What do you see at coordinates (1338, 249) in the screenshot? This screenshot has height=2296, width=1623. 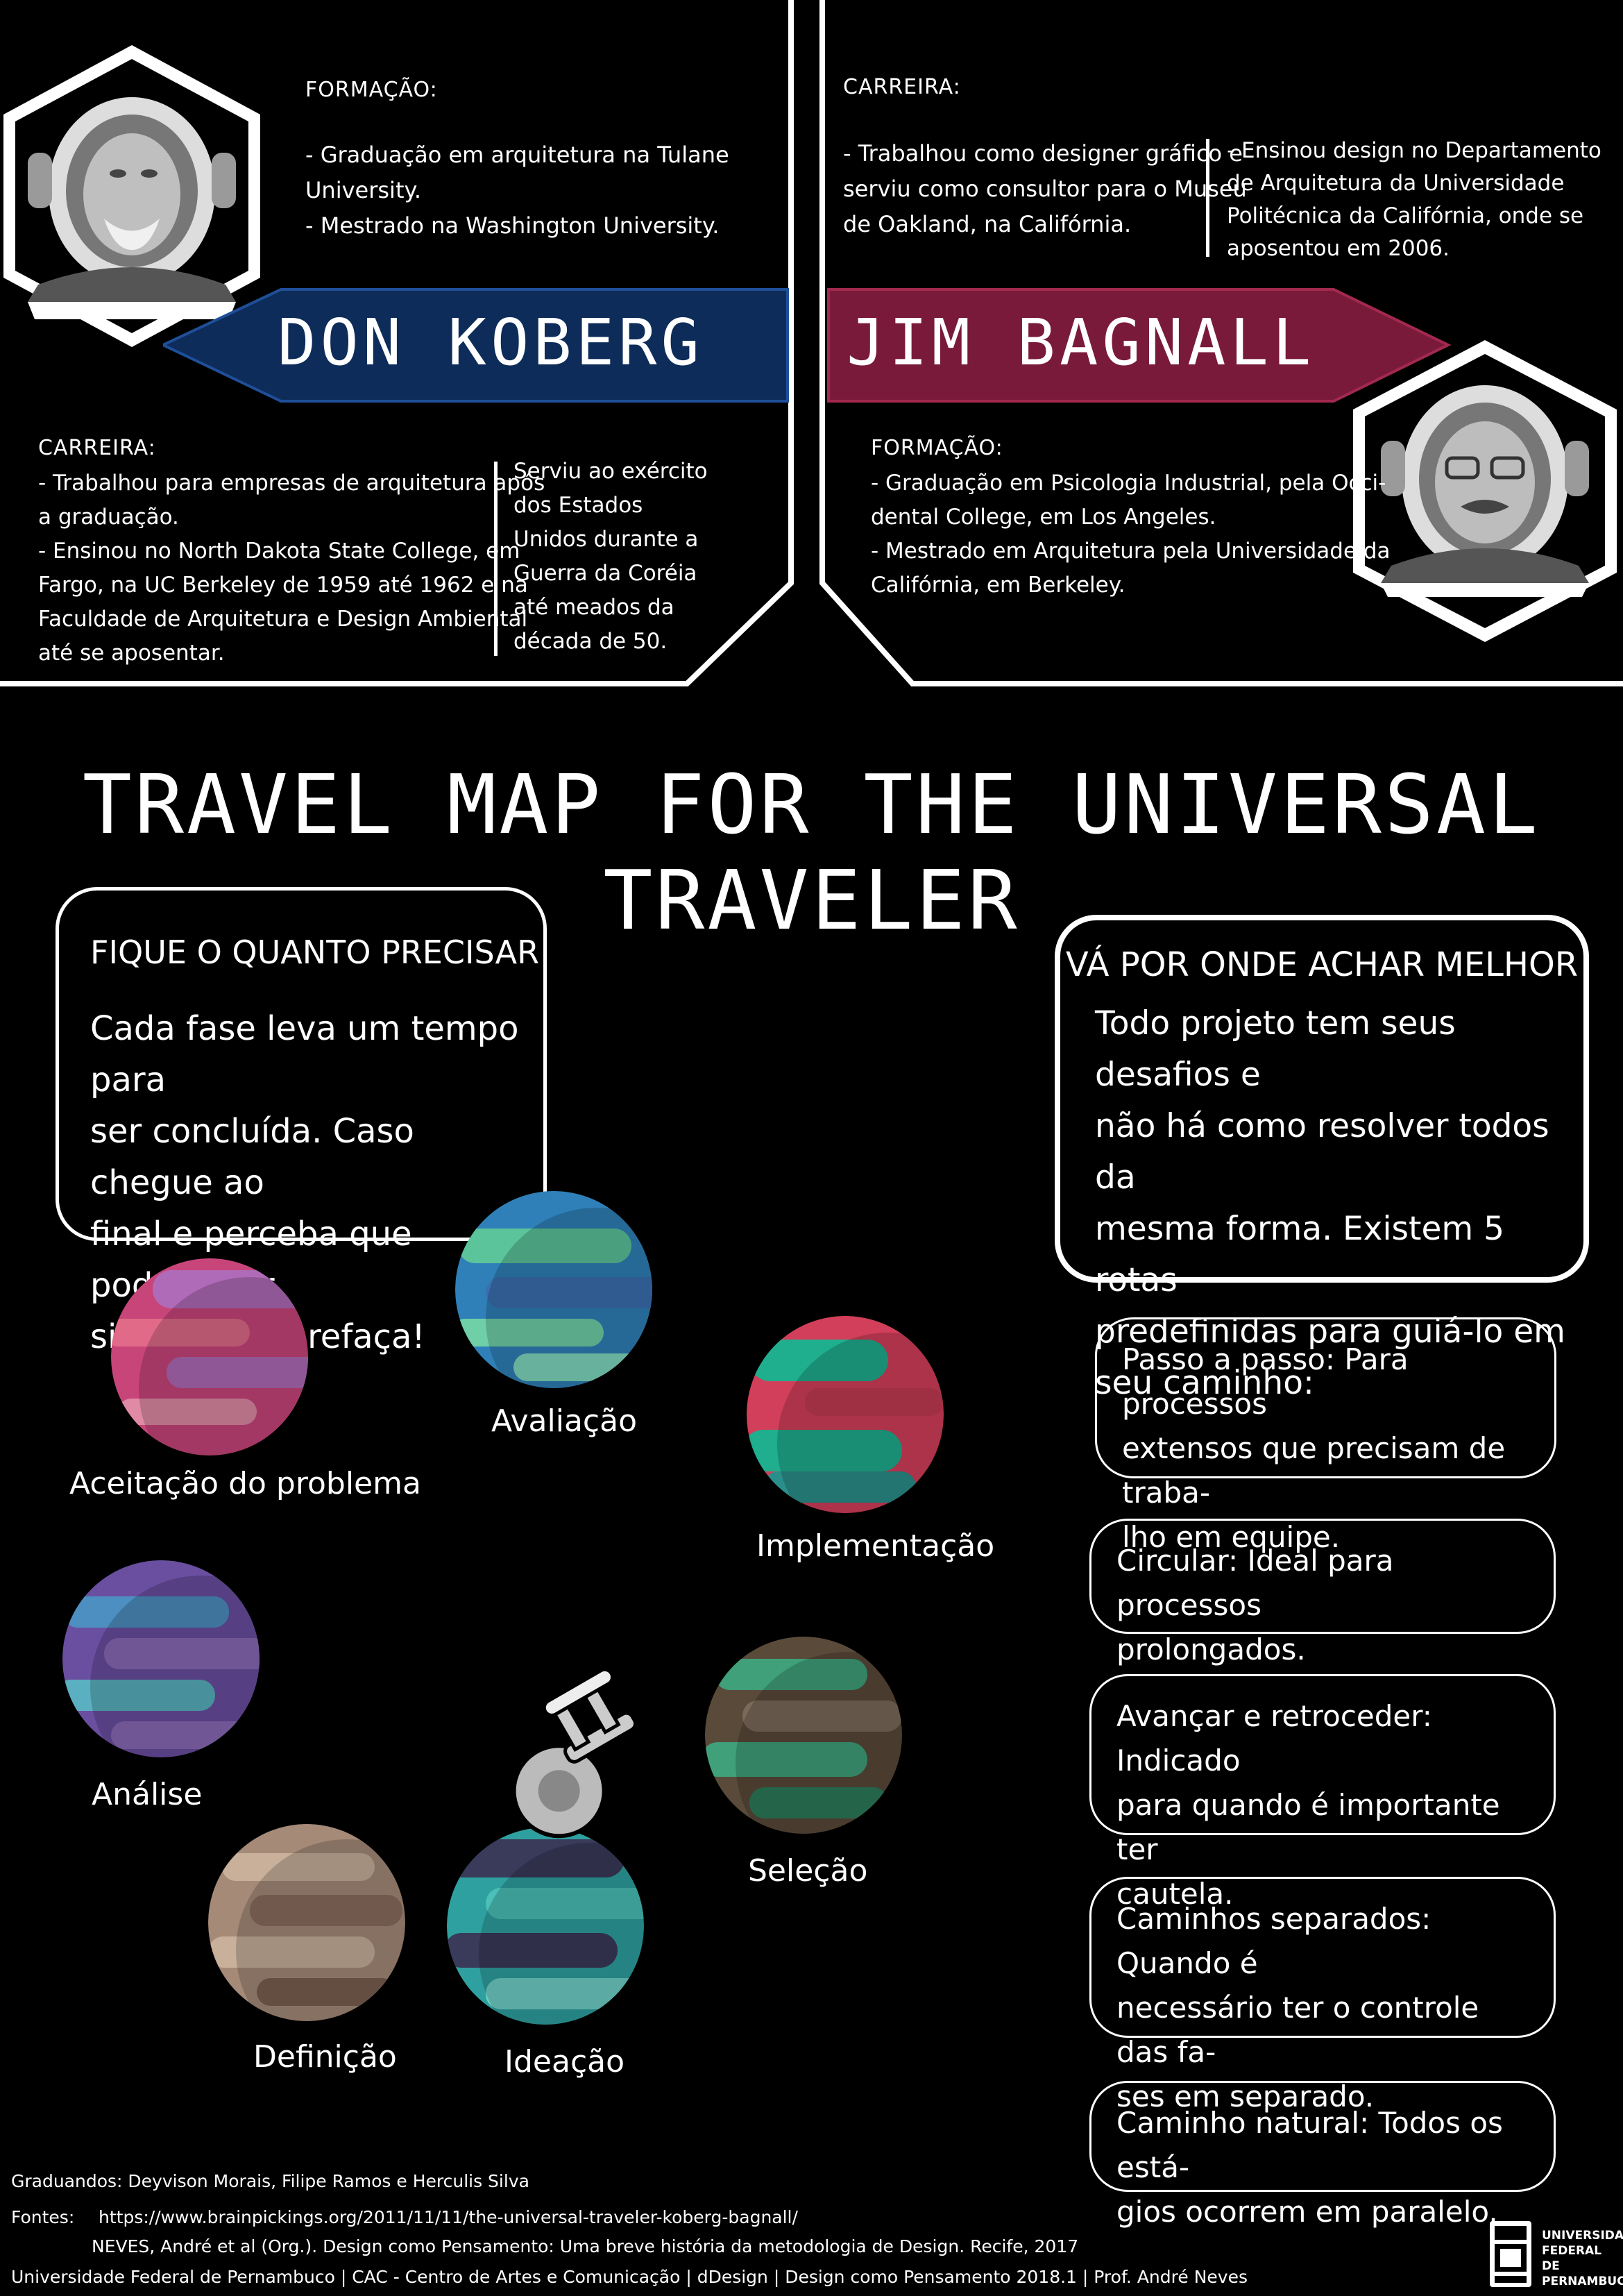 I see `bagnall-side-line: aposentou em 2006.` at bounding box center [1338, 249].